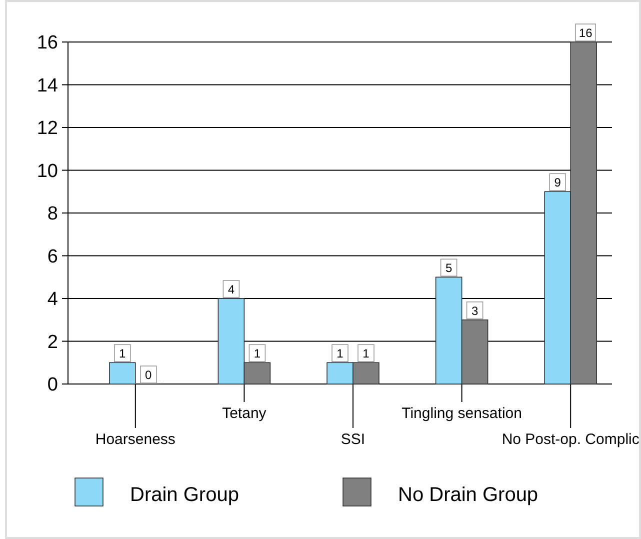 The width and height of the screenshot is (641, 539). What do you see at coordinates (462, 413) in the screenshot?
I see `x-tick-label: Tingling sensation` at bounding box center [462, 413].